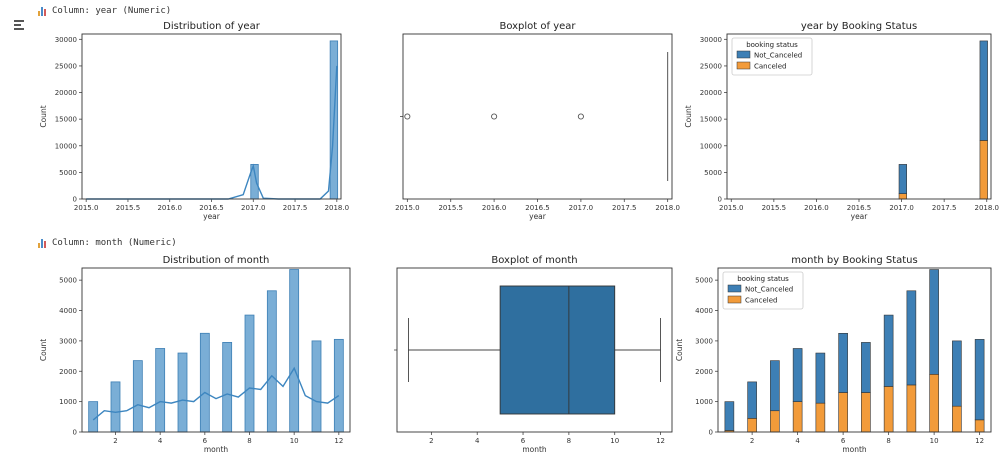  What do you see at coordinates (537, 26) in the screenshot?
I see `chart-title: Boxplot of year` at bounding box center [537, 26].